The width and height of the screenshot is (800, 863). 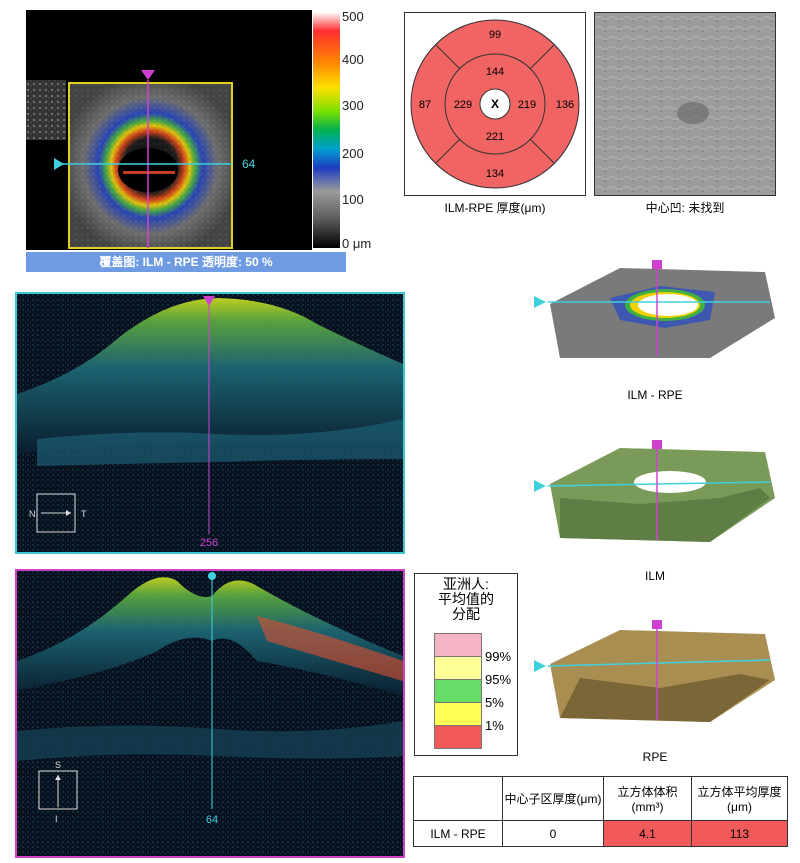 I want to click on center-circle, so click(x=495, y=104).